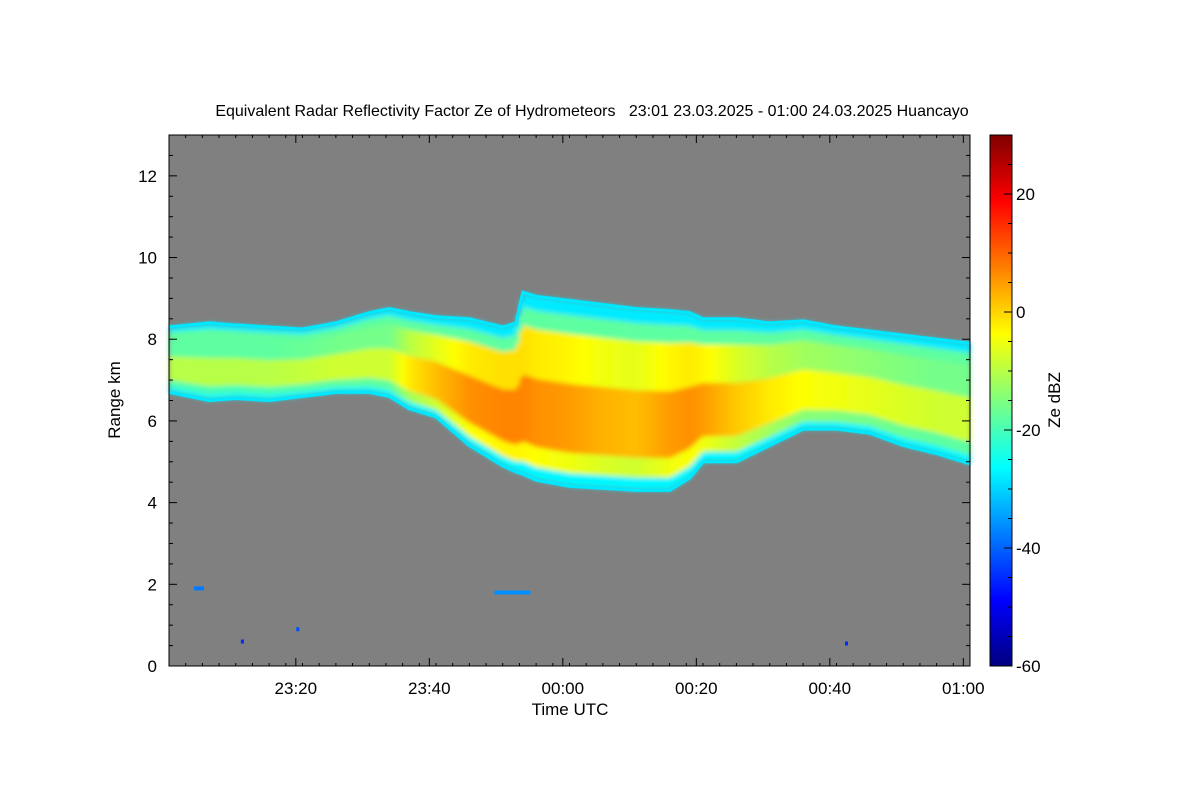 This screenshot has height=800, width=1200. Describe the element at coordinates (570, 709) in the screenshot. I see `x-axis-label: Time UTC` at that location.